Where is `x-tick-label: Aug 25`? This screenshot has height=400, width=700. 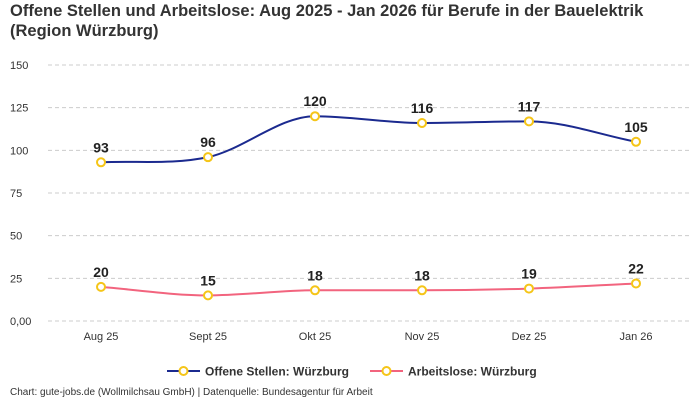 x-tick-label: Aug 25 is located at coordinates (101, 337).